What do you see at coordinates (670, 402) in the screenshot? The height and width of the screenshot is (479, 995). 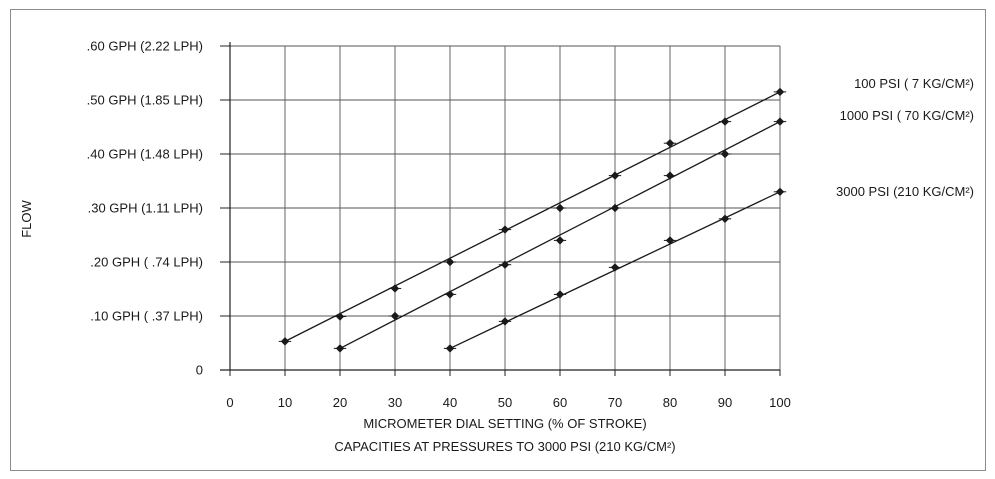 I see `x-tick-label: 80` at bounding box center [670, 402].